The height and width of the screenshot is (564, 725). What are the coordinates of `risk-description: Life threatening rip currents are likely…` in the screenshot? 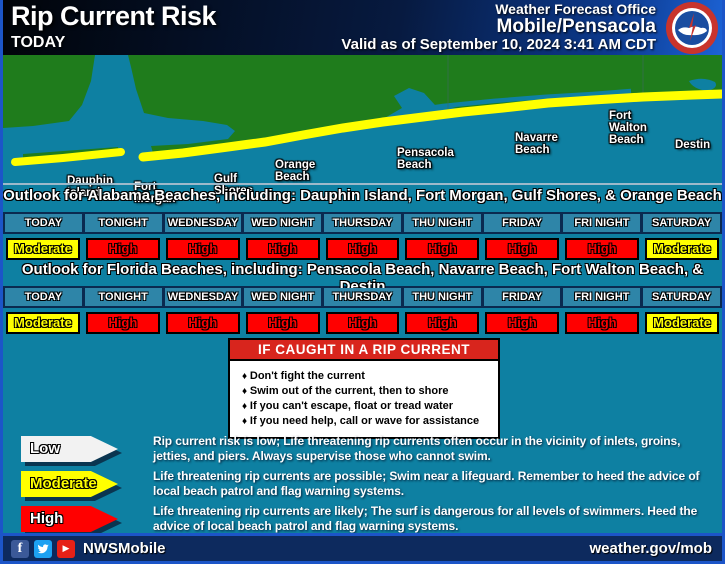 It's located at (425, 518).